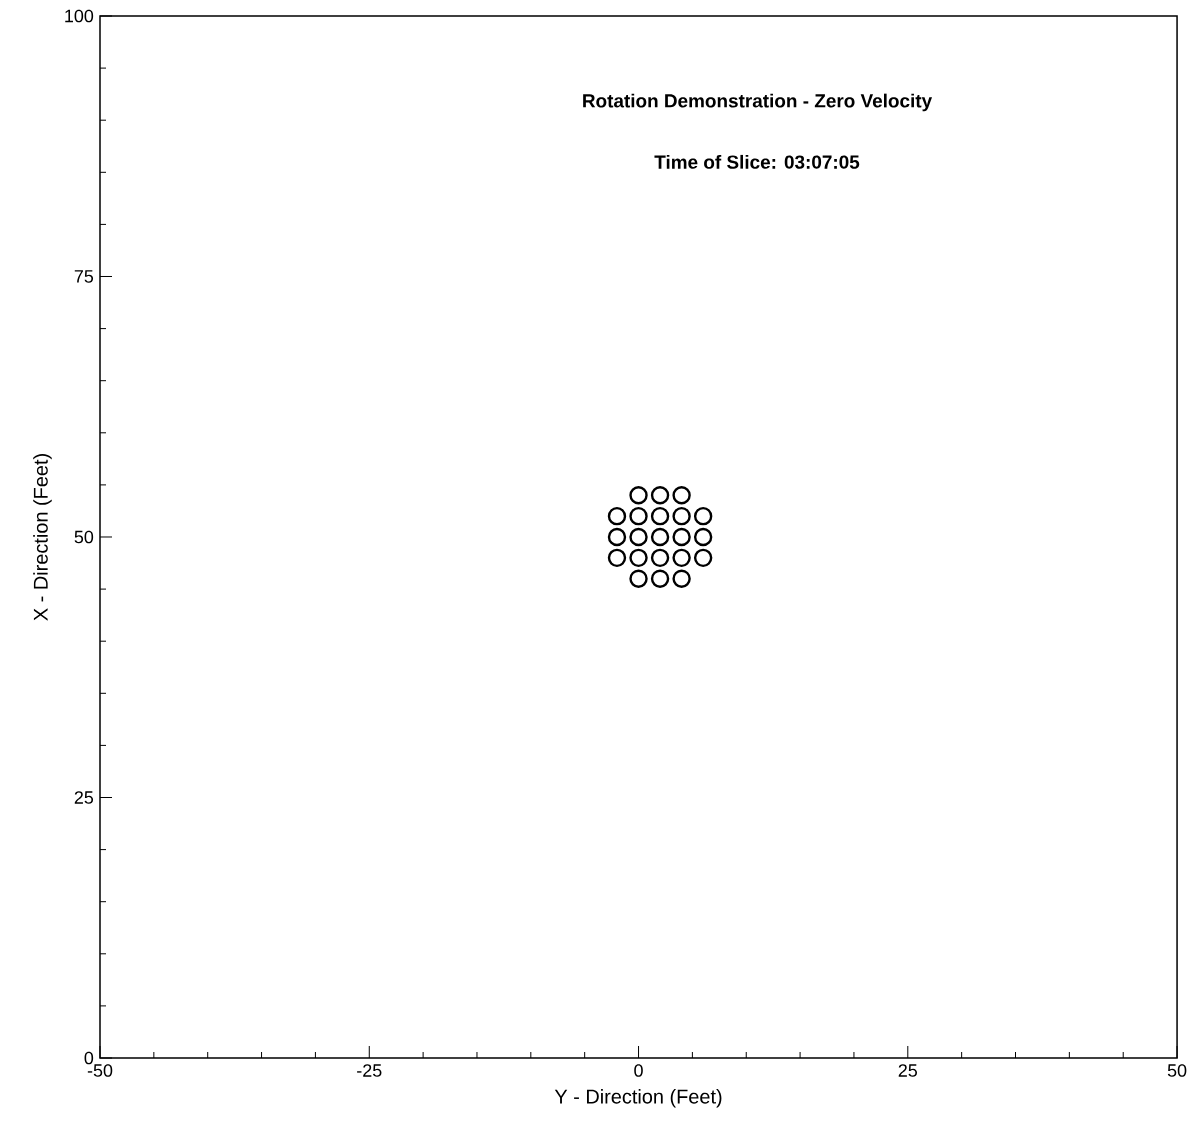 The width and height of the screenshot is (1202, 1143). Describe the element at coordinates (42, 537) in the screenshot. I see `y-axis-title: X - Direction (Feet)` at that location.